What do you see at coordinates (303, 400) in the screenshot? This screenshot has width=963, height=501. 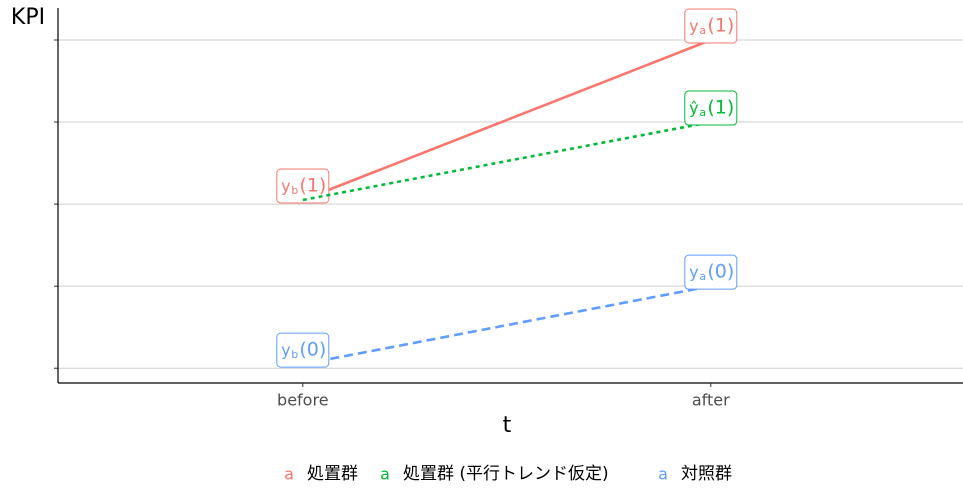 I see `x-tick-label: before` at bounding box center [303, 400].